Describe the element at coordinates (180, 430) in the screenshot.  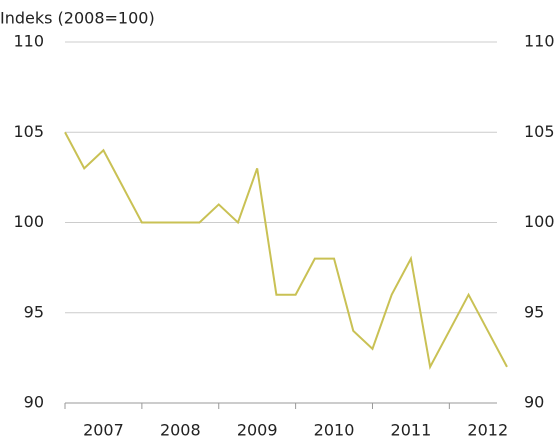
I see `x-tick-label: 2008` at that location.